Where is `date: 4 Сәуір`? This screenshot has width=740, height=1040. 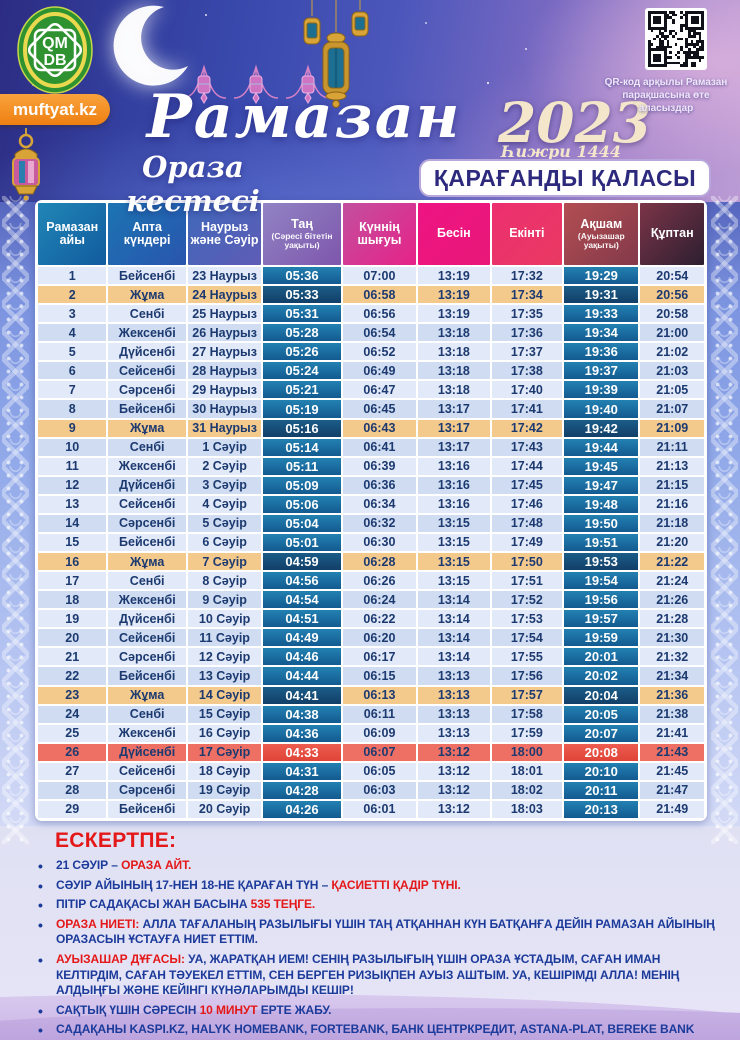
date: 4 Сәуір is located at coordinates (224, 504).